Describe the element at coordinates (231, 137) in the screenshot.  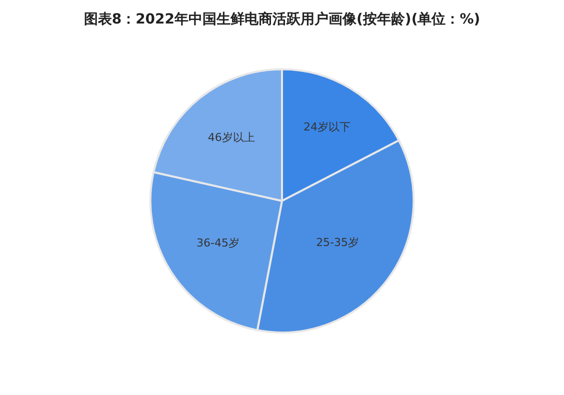
I see `slice-label: 46岁以上` at that location.